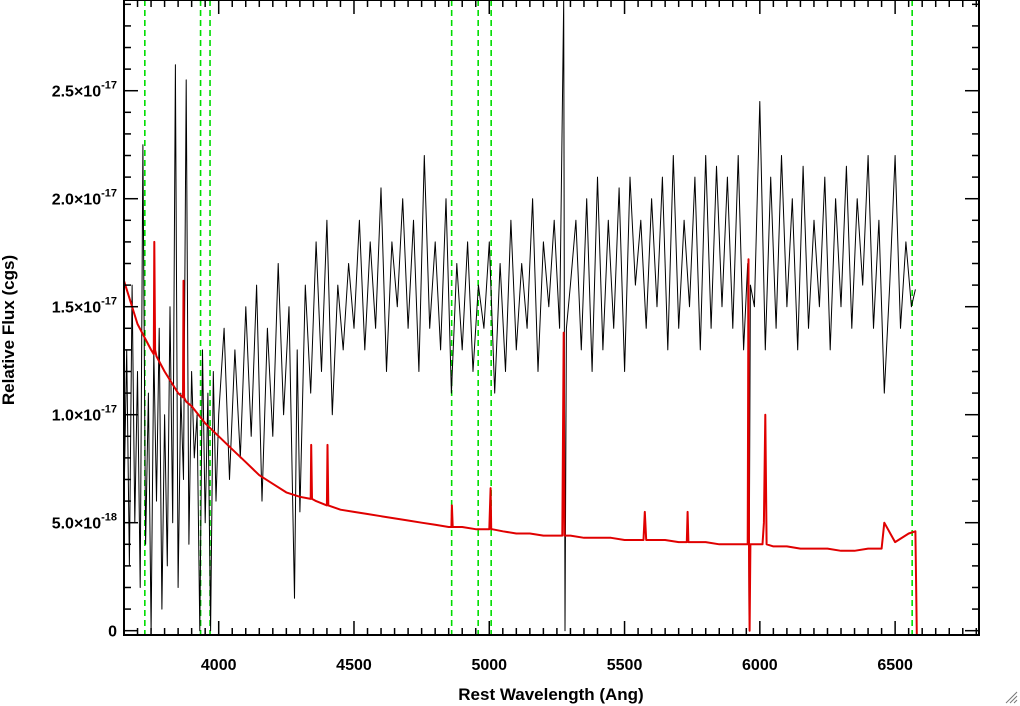  I want to click on y-axis-title: Relative Flux (cgs), so click(9, 330).